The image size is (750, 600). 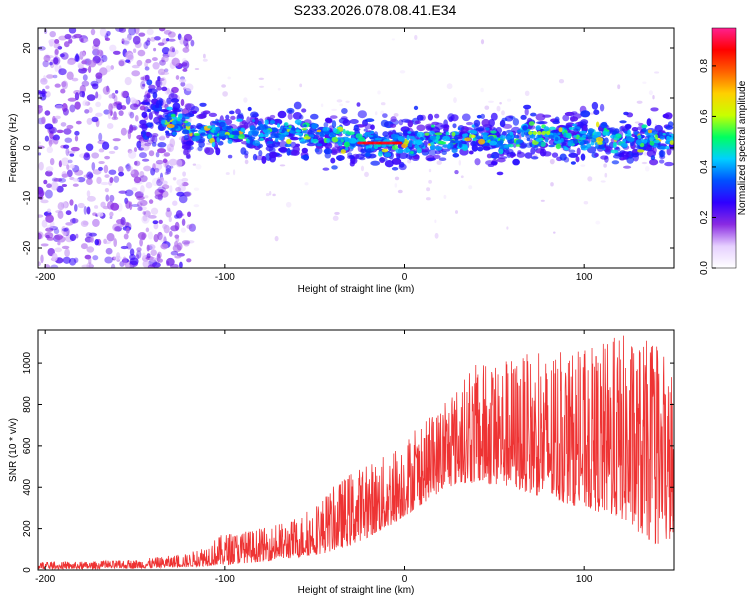 What do you see at coordinates (13, 148) in the screenshot?
I see `spectrogram-y-label: Frequency (Hz)` at bounding box center [13, 148].